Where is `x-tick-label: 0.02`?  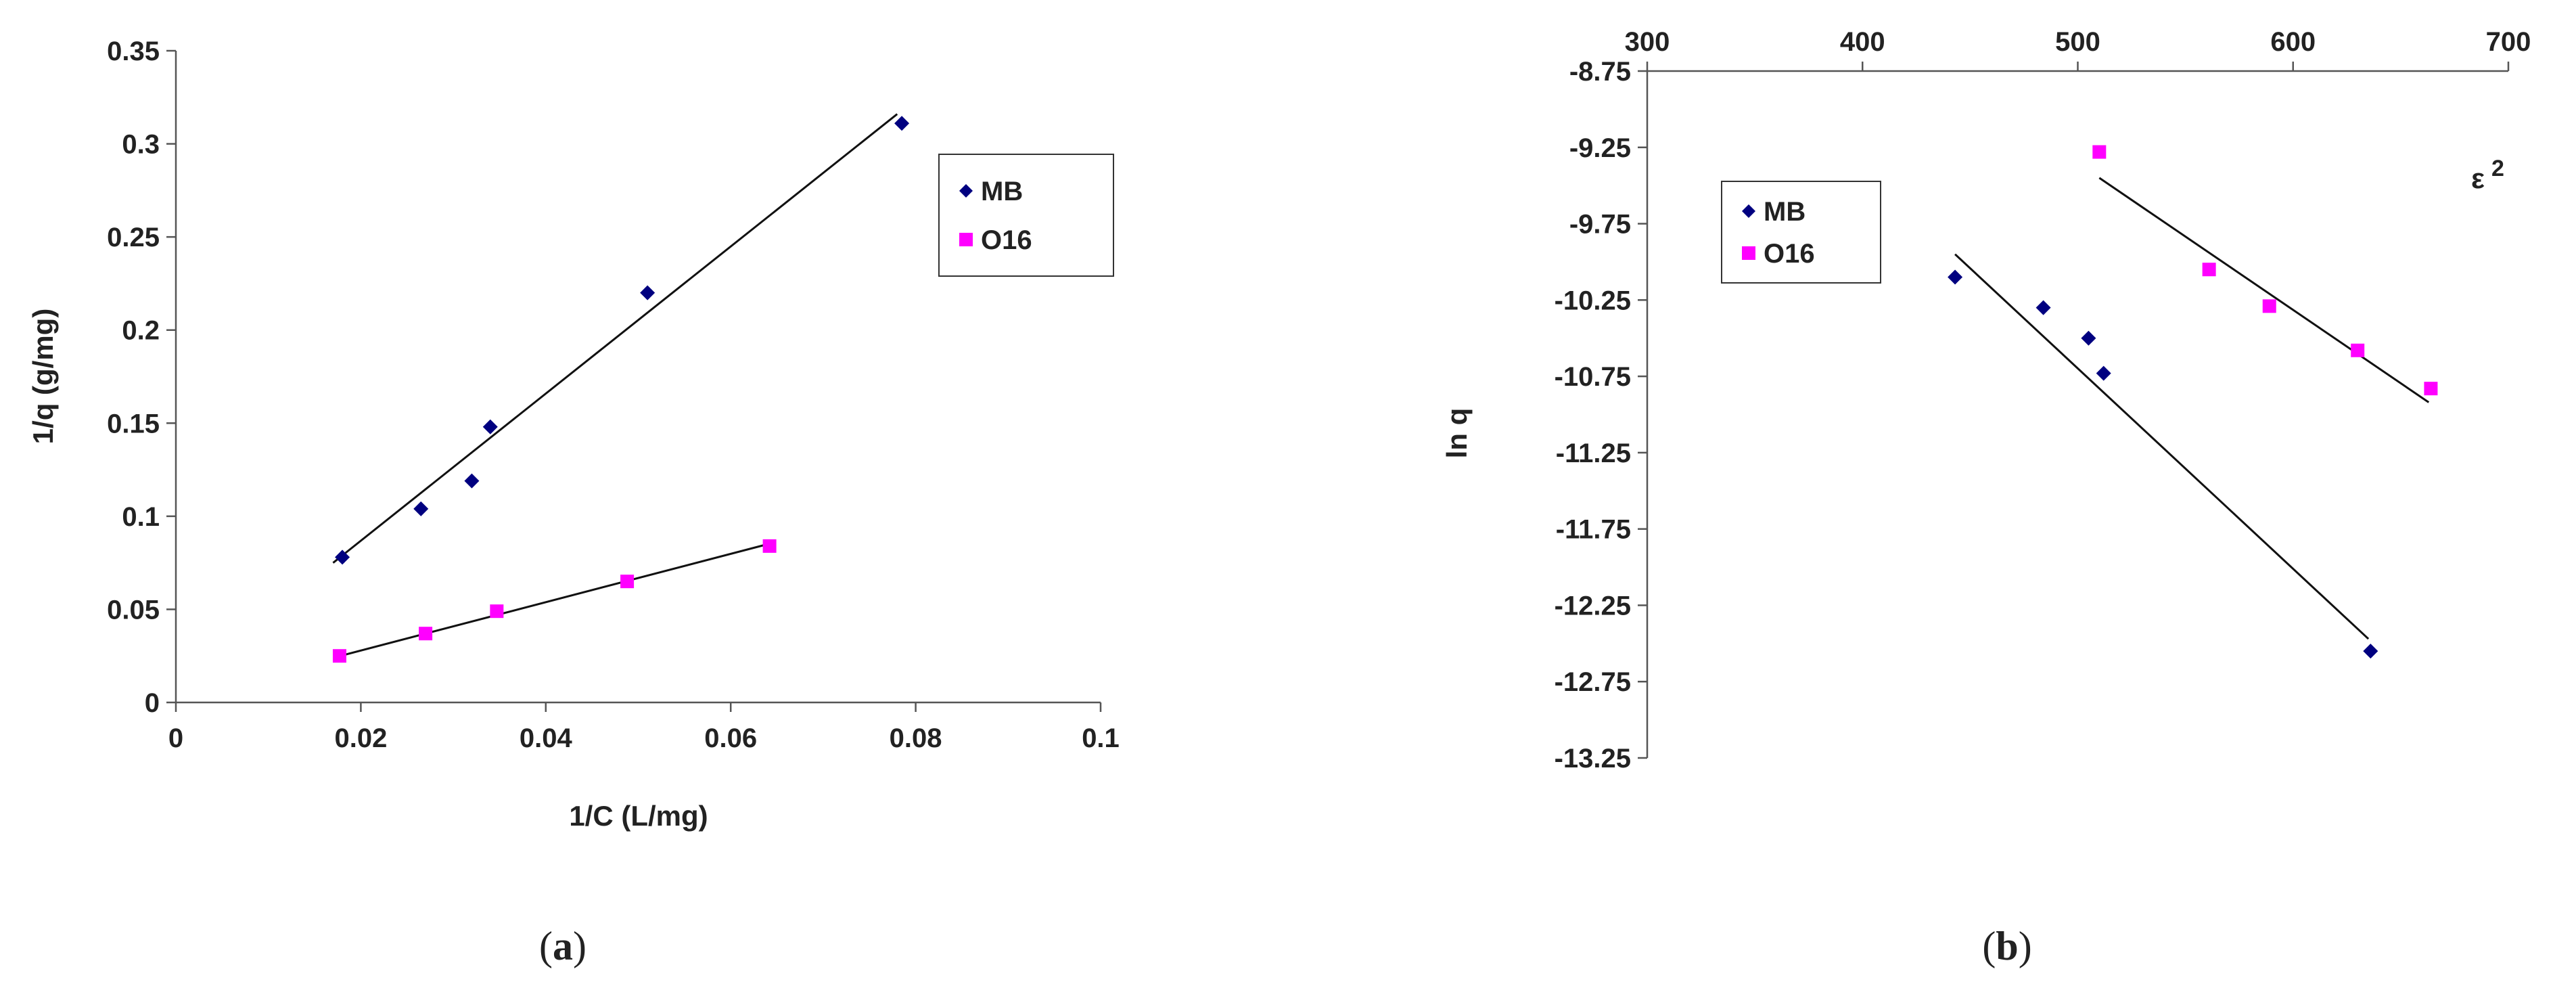 x-tick-label: 0.02 is located at coordinates (360, 738).